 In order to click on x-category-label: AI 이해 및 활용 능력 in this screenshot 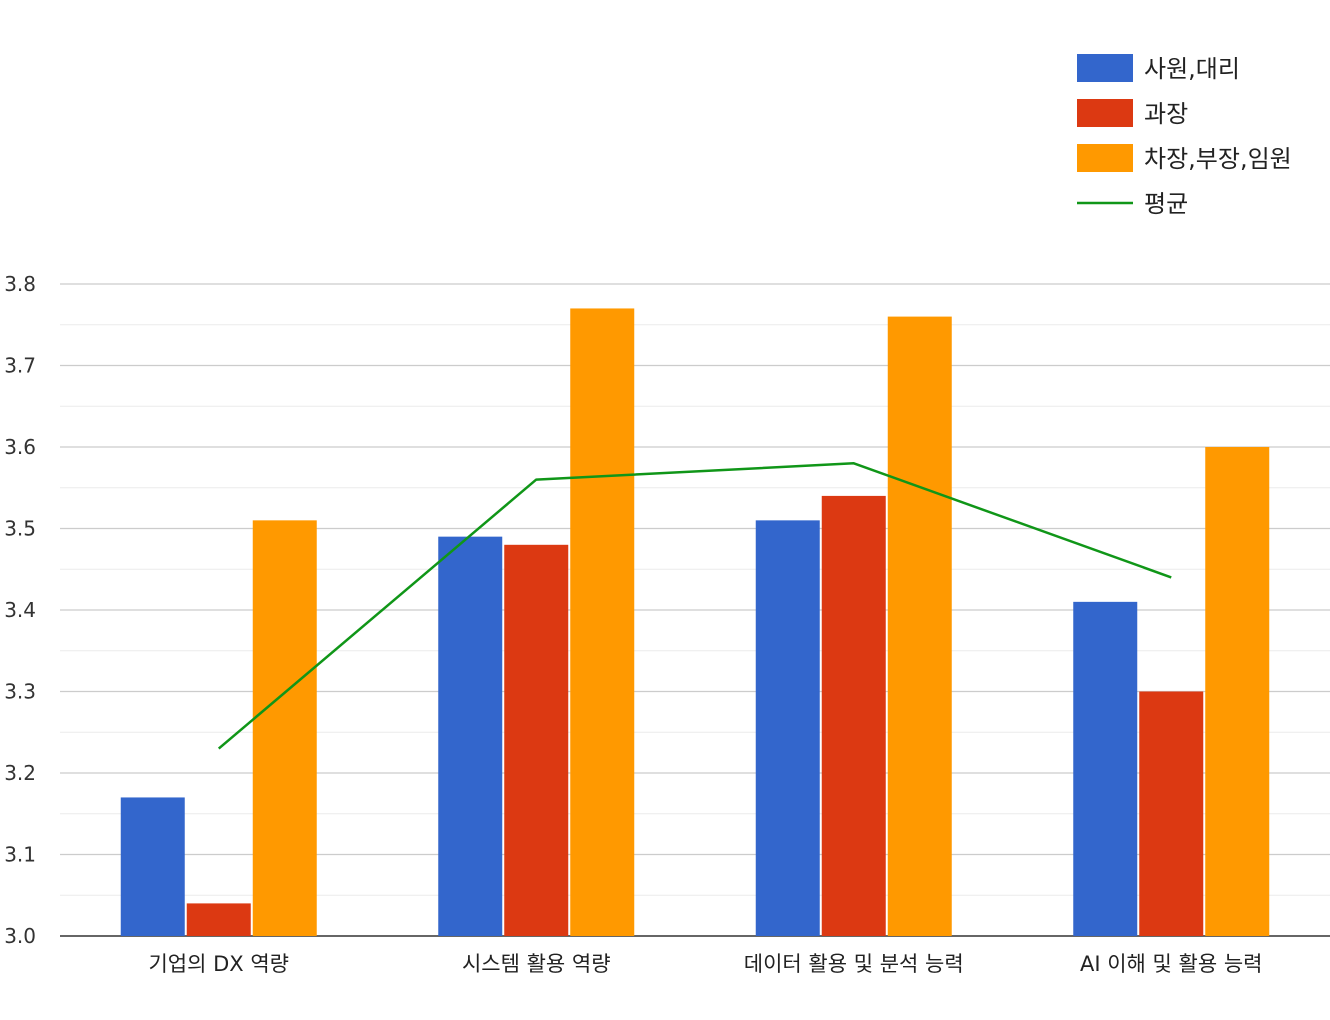, I will do `click(1171, 964)`.